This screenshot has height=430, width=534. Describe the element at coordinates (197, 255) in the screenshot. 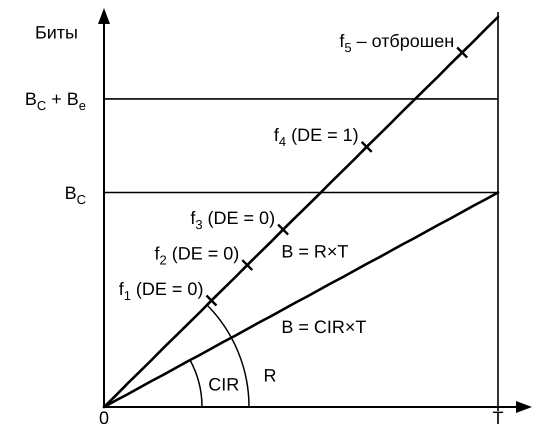

I see `annotation: f$_{2}$ (DE = 0)` at that location.